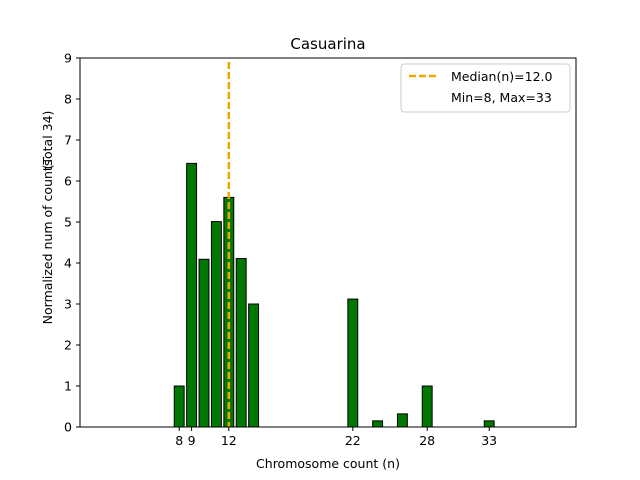 The height and width of the screenshot is (480, 640). Describe the element at coordinates (68, 304) in the screenshot. I see `y-tick-label: 3` at that location.